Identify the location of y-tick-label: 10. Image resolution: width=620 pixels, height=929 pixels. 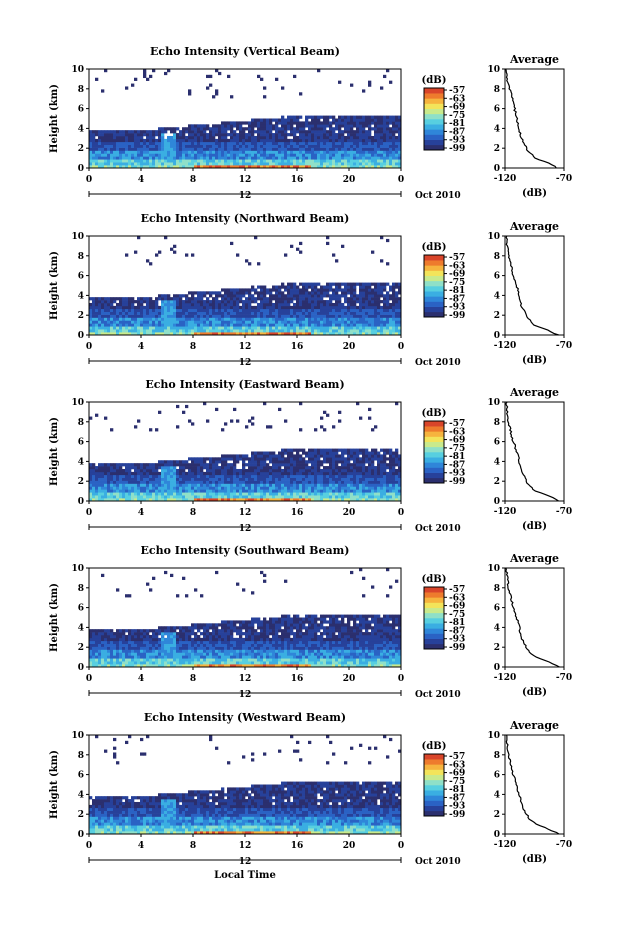
(77, 70).